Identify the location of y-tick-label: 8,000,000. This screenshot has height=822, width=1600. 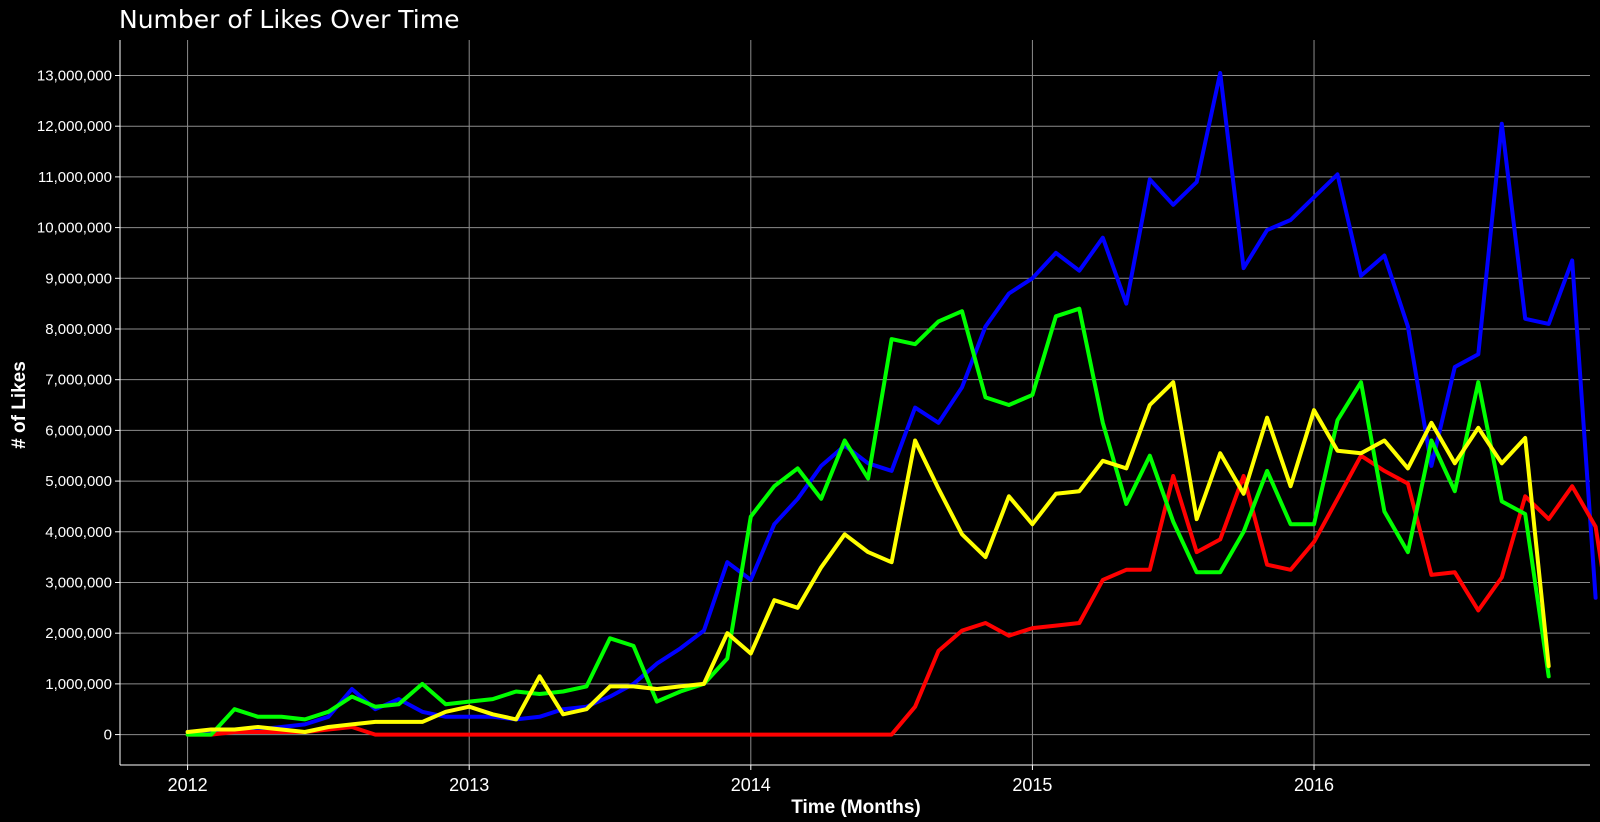
(78, 329).